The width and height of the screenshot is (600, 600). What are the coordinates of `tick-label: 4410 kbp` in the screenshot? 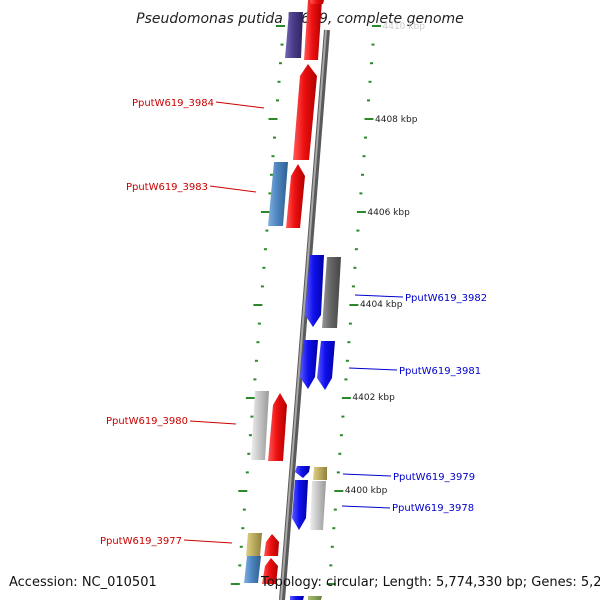 It's located at (404, 27).